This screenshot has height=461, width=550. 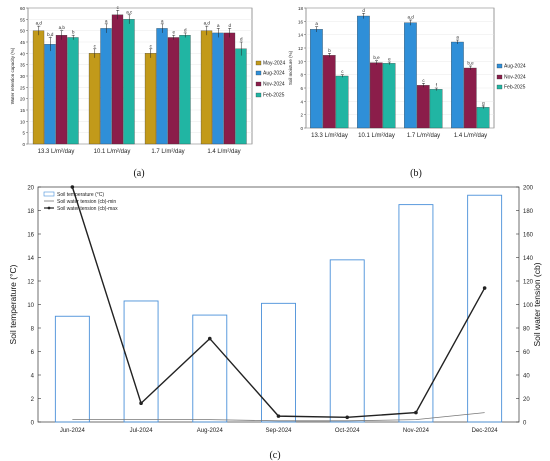 I want to click on panel-b-label: (b), so click(x=416, y=173).